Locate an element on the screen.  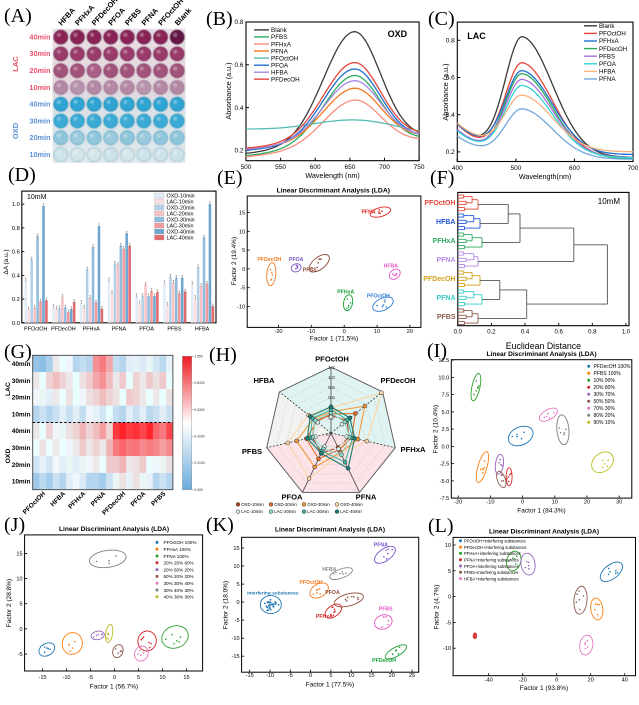
svg-text: Factor 1 (71.5%) is located at coordinates (334, 338).